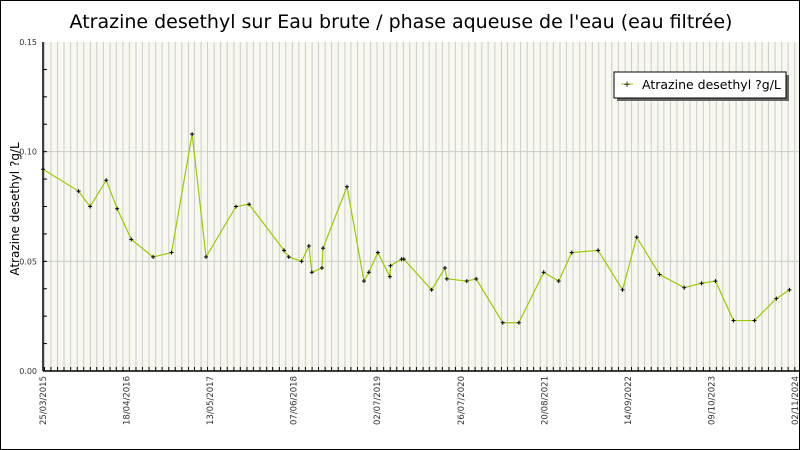  What do you see at coordinates (128, 400) in the screenshot?
I see `x-tick-label: 18/04/2016` at bounding box center [128, 400].